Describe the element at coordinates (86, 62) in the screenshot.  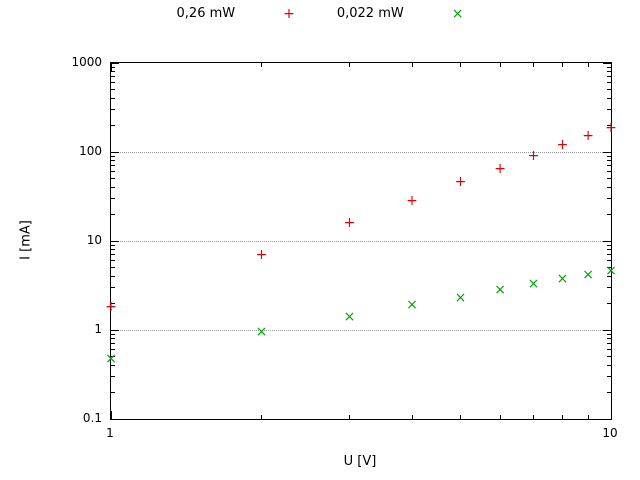
I see `y-tick-label: 1000` at that location.